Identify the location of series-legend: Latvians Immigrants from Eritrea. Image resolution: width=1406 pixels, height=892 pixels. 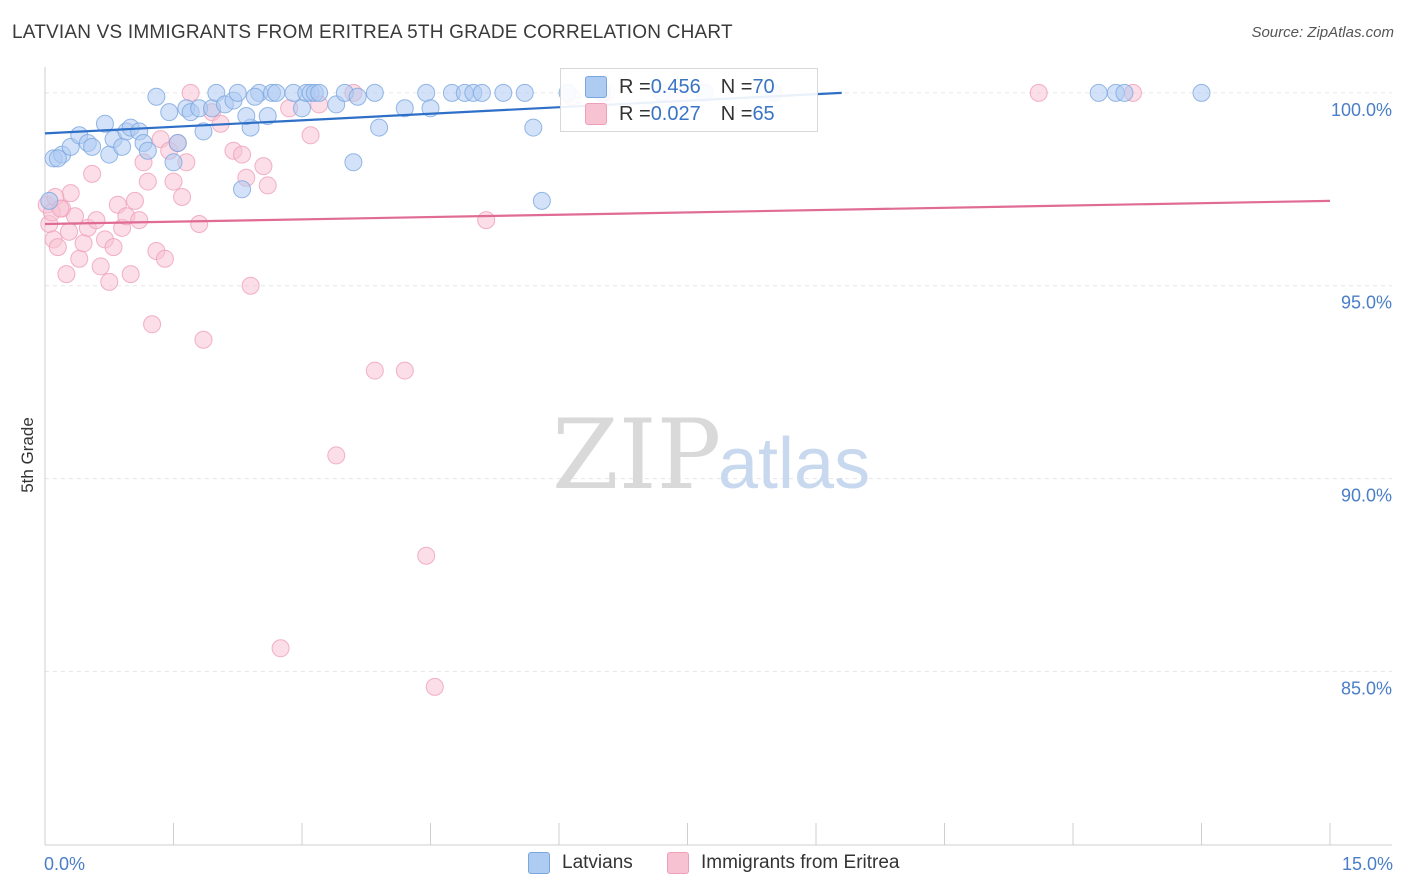
(703, 865).